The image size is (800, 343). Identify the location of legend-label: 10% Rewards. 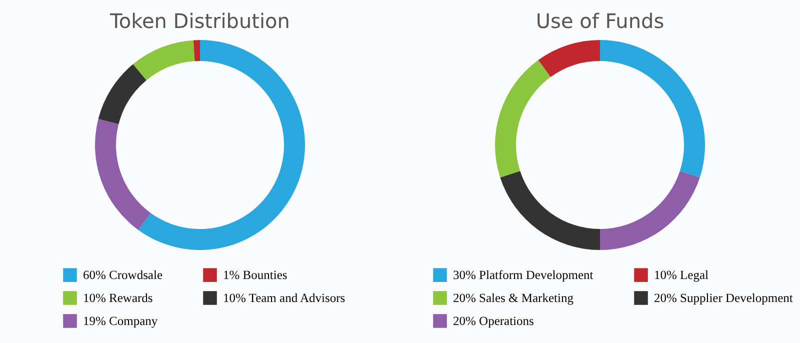
(118, 298).